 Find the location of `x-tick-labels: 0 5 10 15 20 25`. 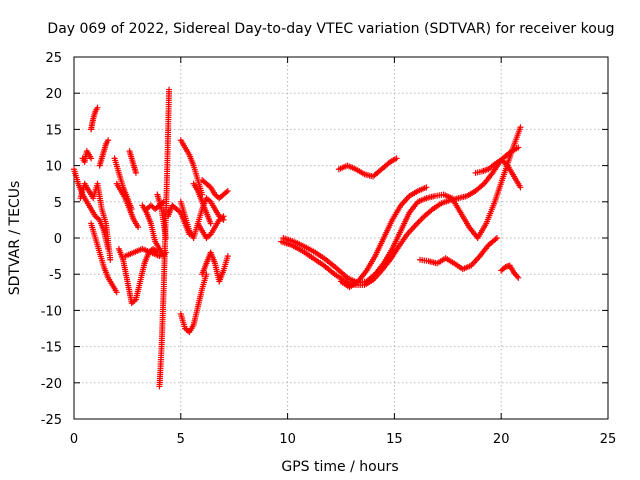

x-tick-labels: 0 5 10 15 20 25 is located at coordinates (343, 439).